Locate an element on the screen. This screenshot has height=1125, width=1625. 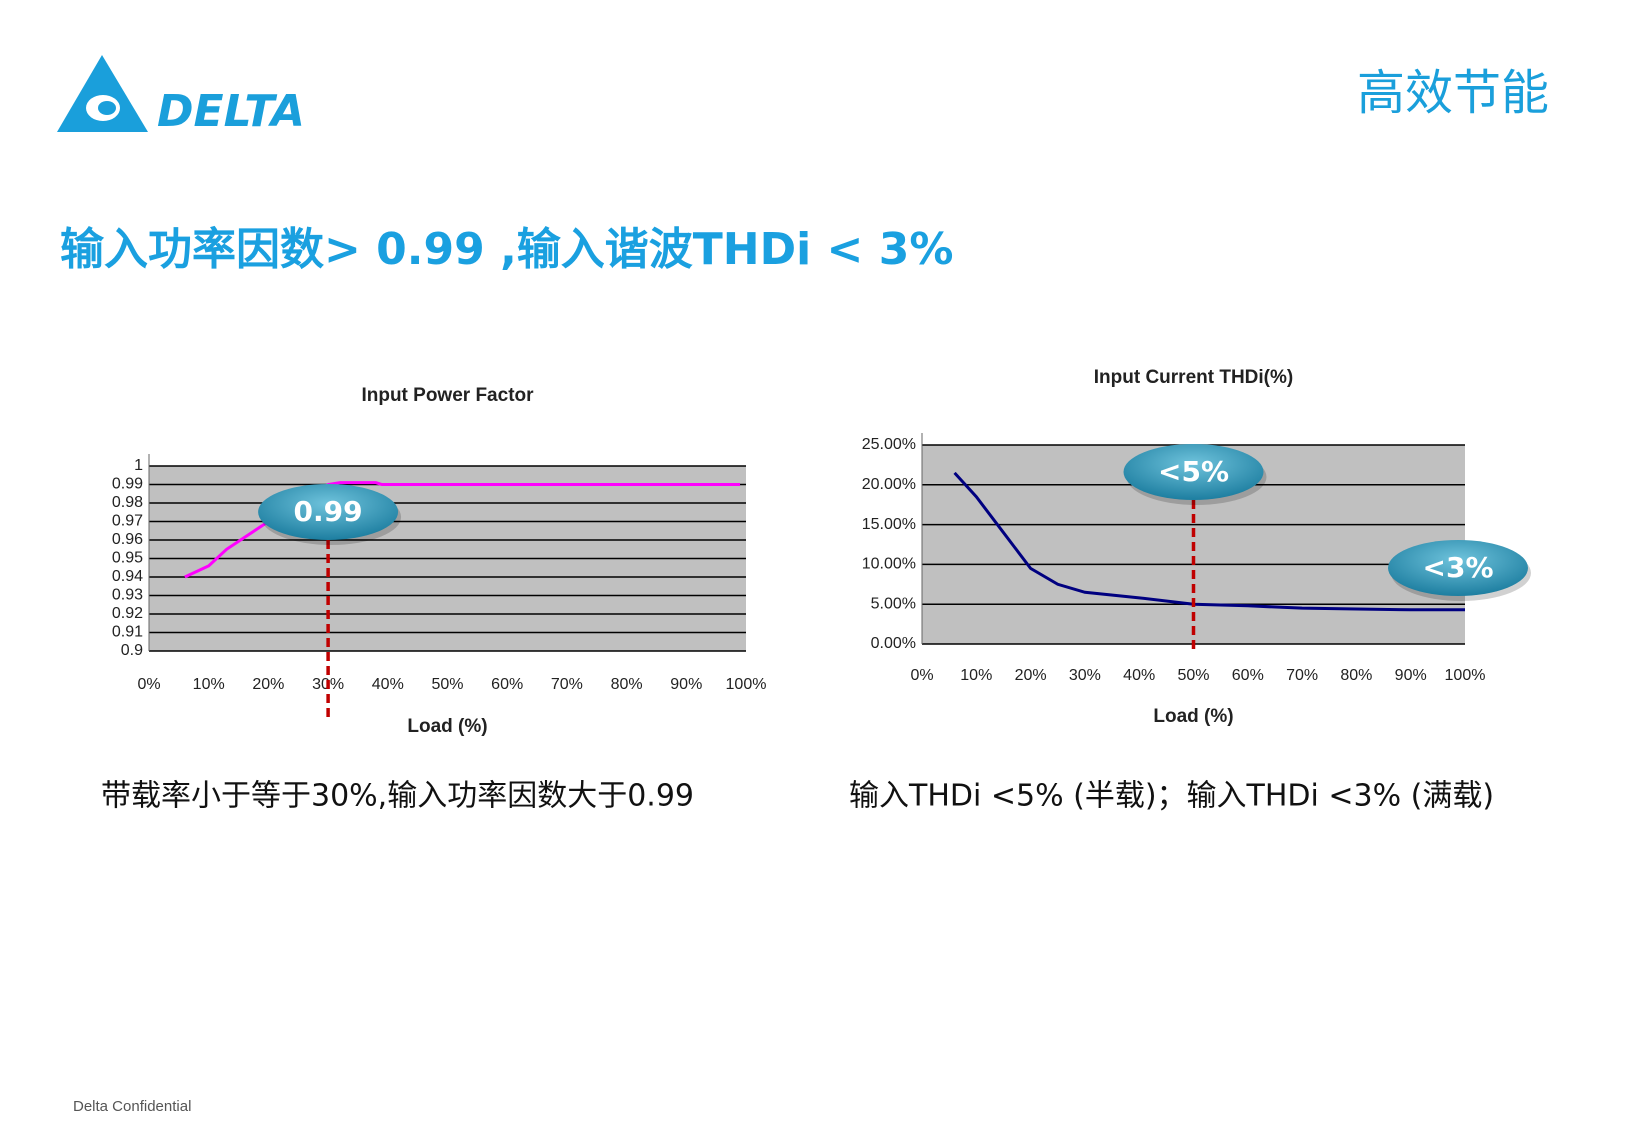
y-tick-label: 0.97 is located at coordinates (127, 521).